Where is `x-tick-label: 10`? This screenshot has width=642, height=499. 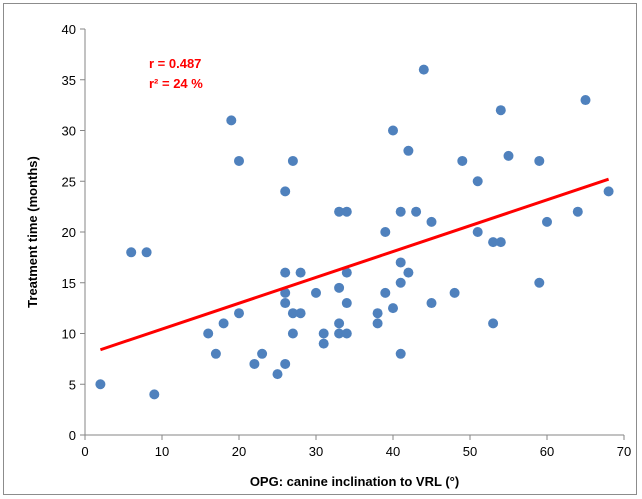
x-tick-label: 10 is located at coordinates (162, 451).